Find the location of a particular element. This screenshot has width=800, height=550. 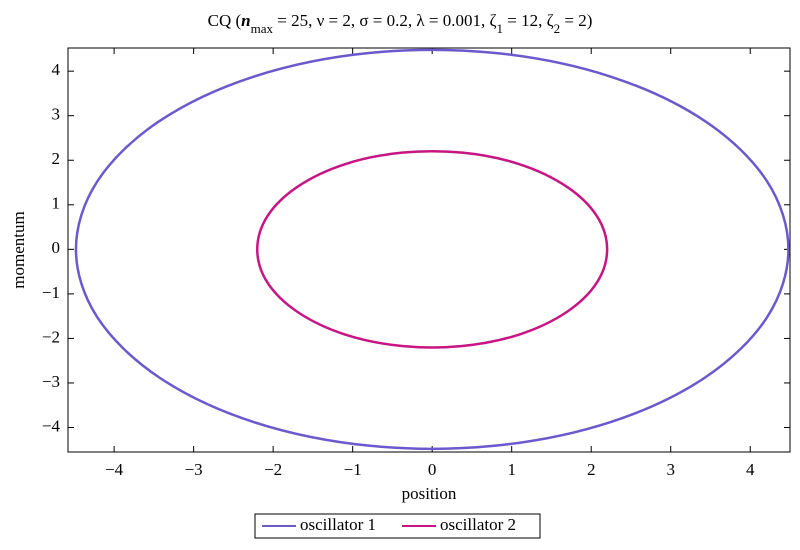

title-part: = 2) is located at coordinates (576, 20).